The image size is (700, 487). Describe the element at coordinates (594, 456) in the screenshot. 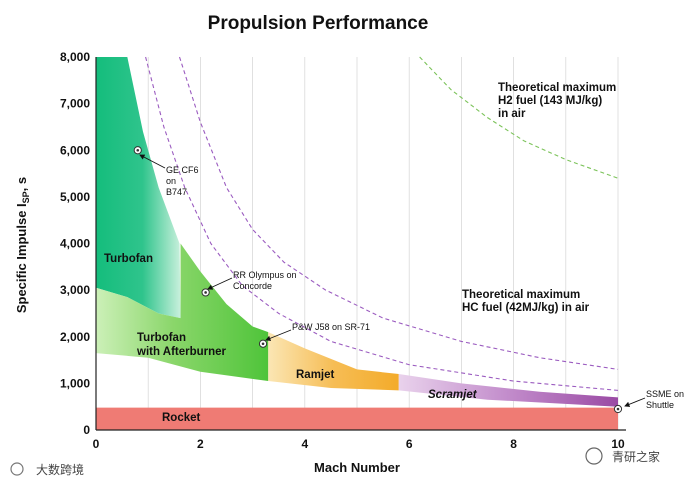

I see `wechat-icon` at that location.